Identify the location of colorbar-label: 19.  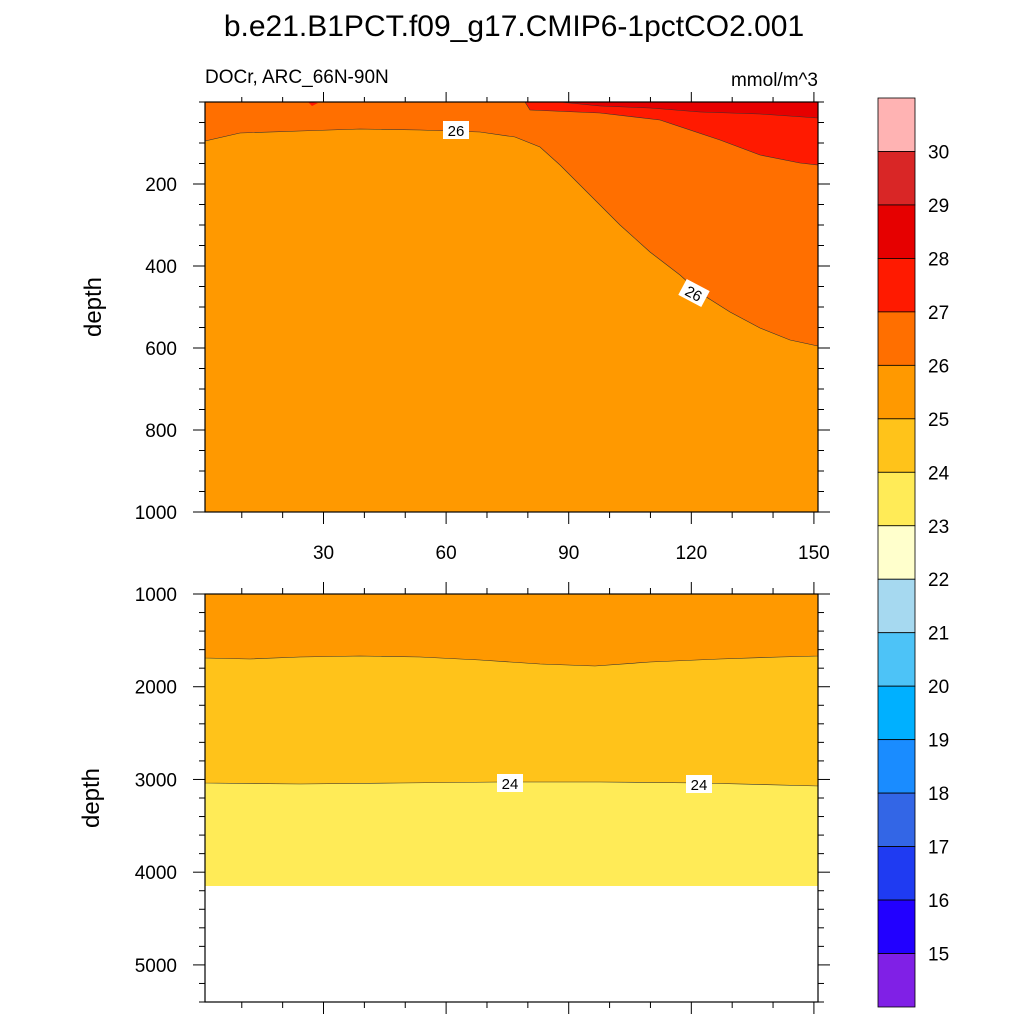
(938, 741).